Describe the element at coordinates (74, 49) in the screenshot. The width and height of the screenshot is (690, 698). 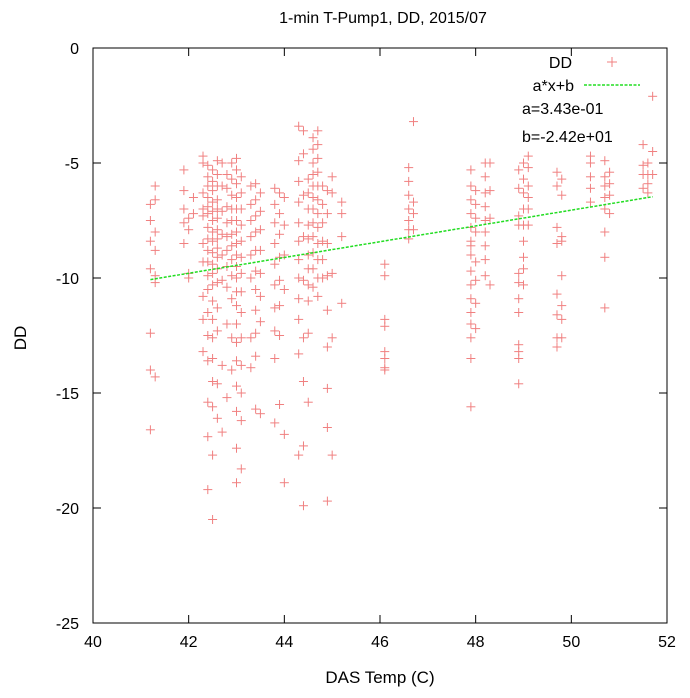
I see `y-tick-label: 0` at that location.